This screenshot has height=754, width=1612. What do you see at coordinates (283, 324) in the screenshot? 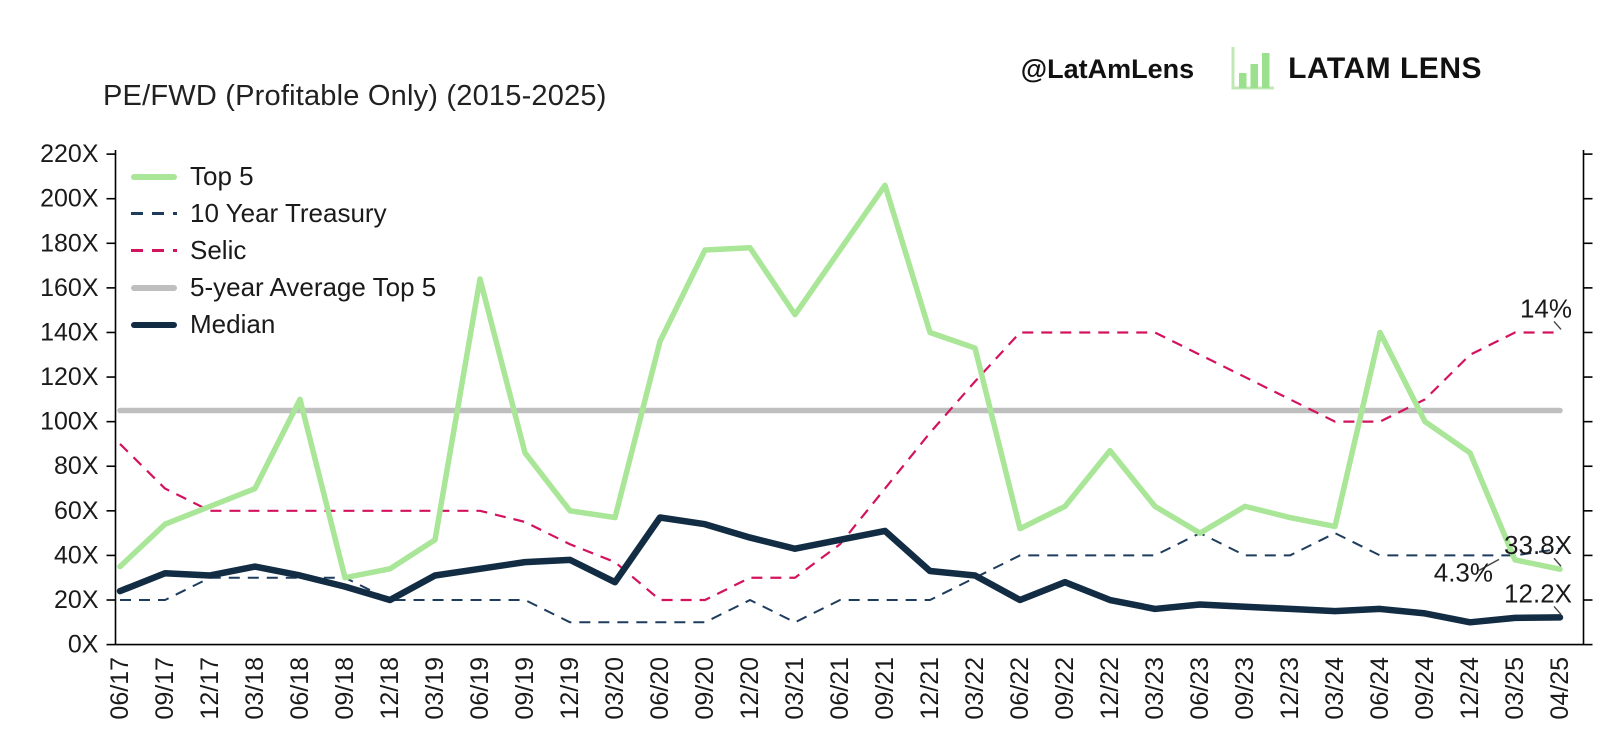
I see `legend-item-median: Median` at bounding box center [283, 324].